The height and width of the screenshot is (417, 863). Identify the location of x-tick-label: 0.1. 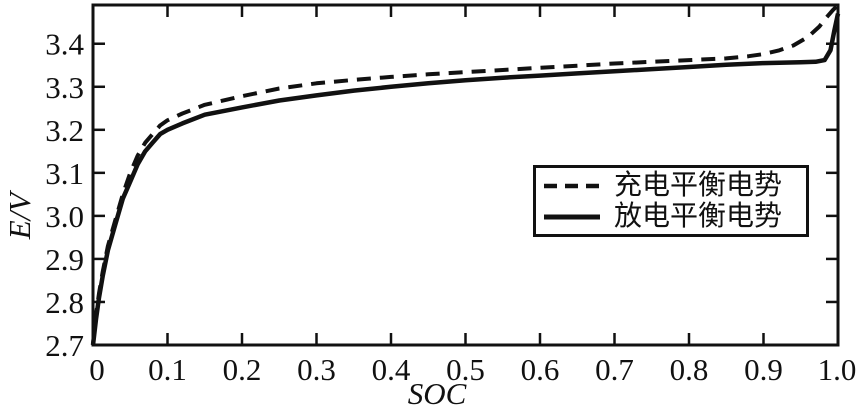
(167, 369).